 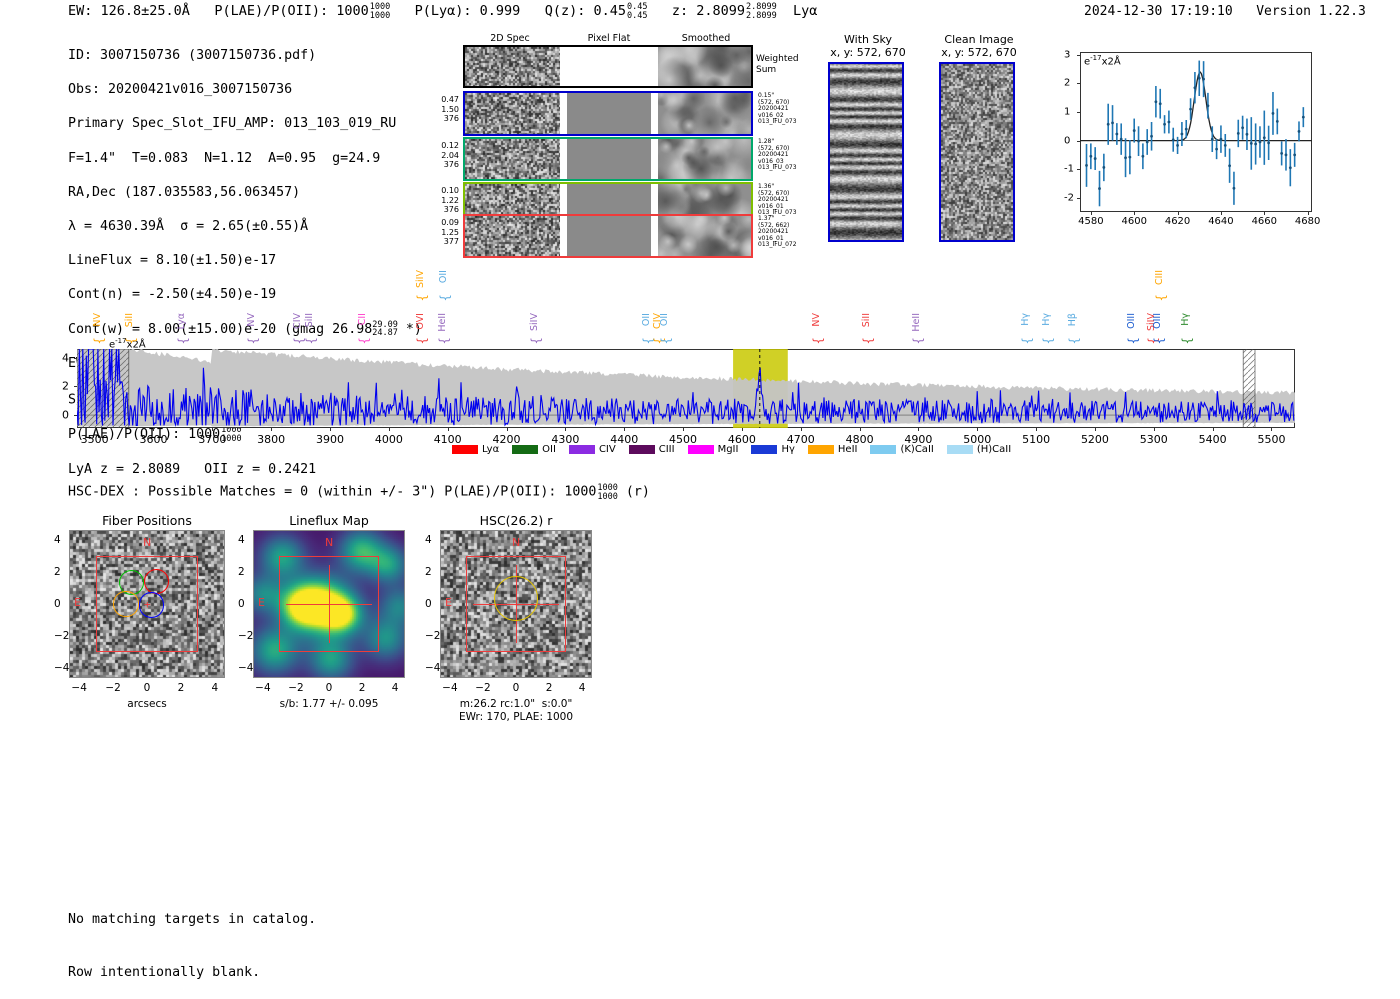 I want to click on spectrum-legend: Lyα OII CIV CIII MgII Hγ HeII (K)CaII (H)CaII, so click(x=731, y=449).